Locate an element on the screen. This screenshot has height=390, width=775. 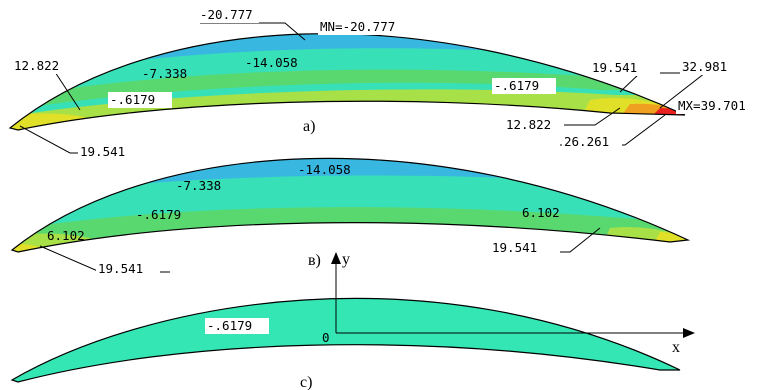
origin-label: 0 is located at coordinates (326, 337).